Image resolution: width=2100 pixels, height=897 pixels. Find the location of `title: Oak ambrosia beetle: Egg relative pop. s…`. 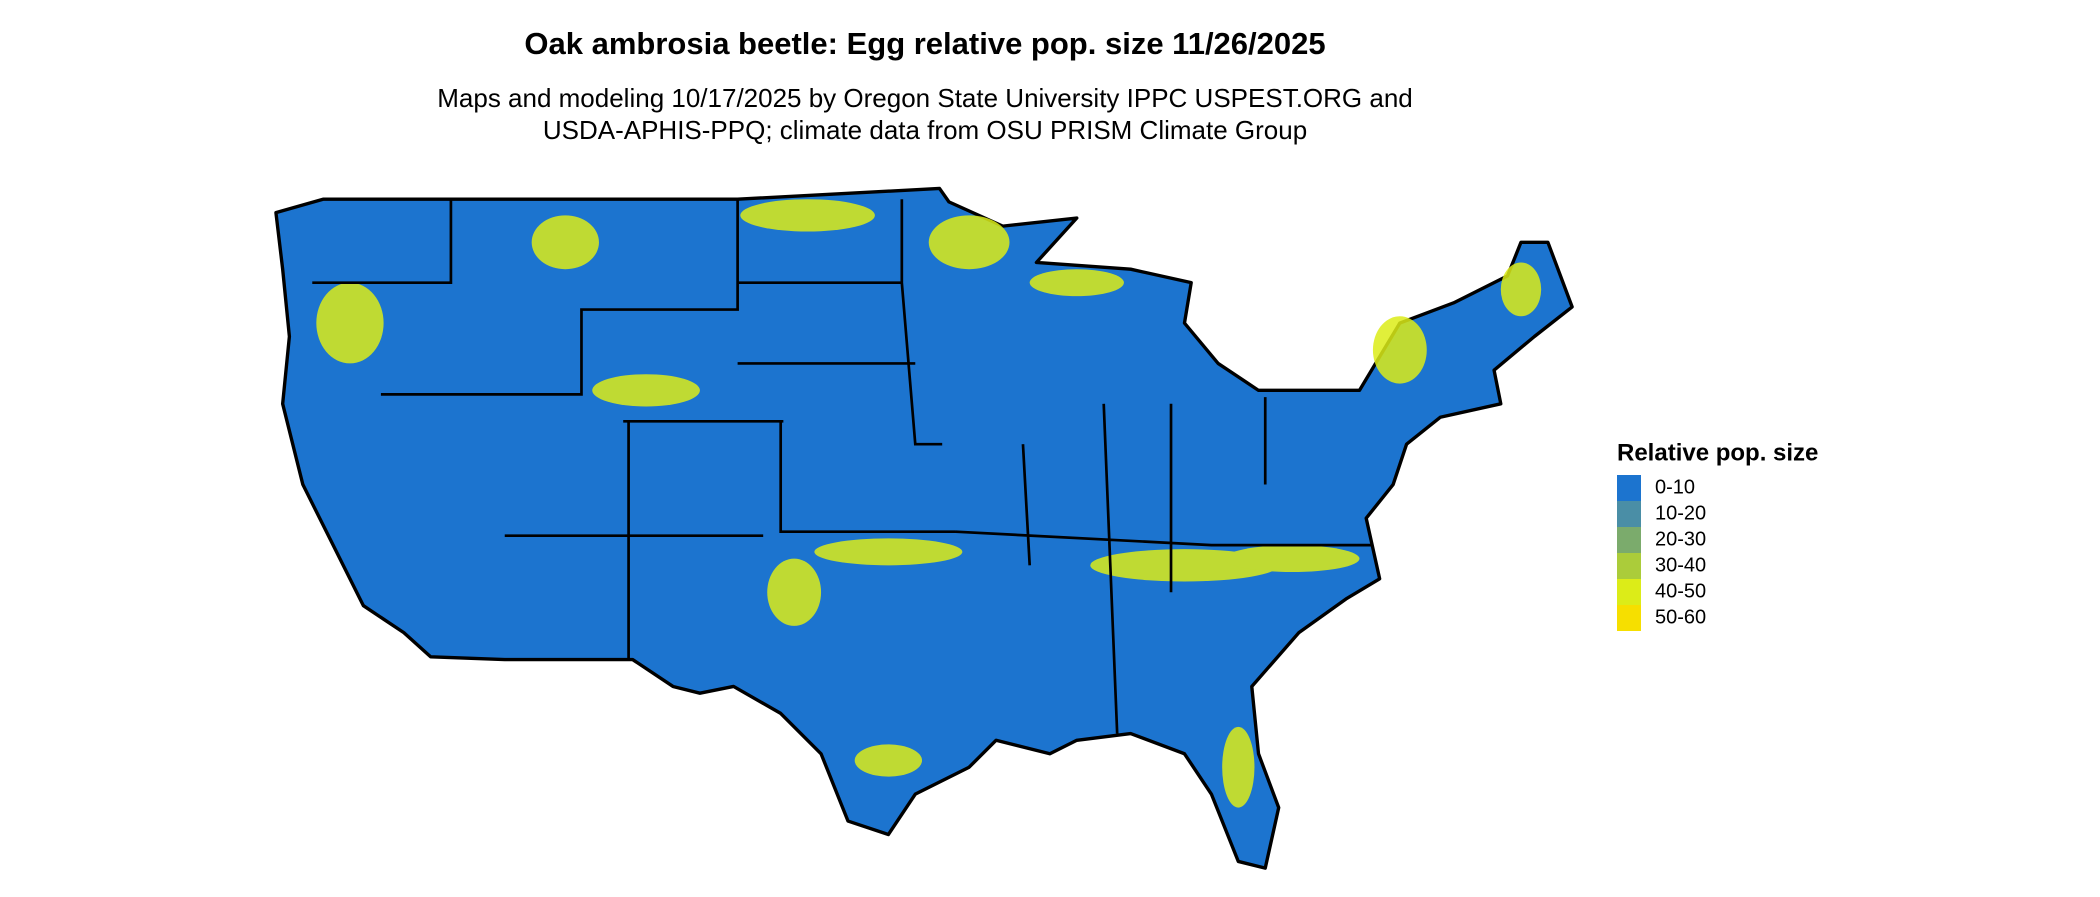

title: Oak ambrosia beetle: Egg relative pop. s… is located at coordinates (924, 43).